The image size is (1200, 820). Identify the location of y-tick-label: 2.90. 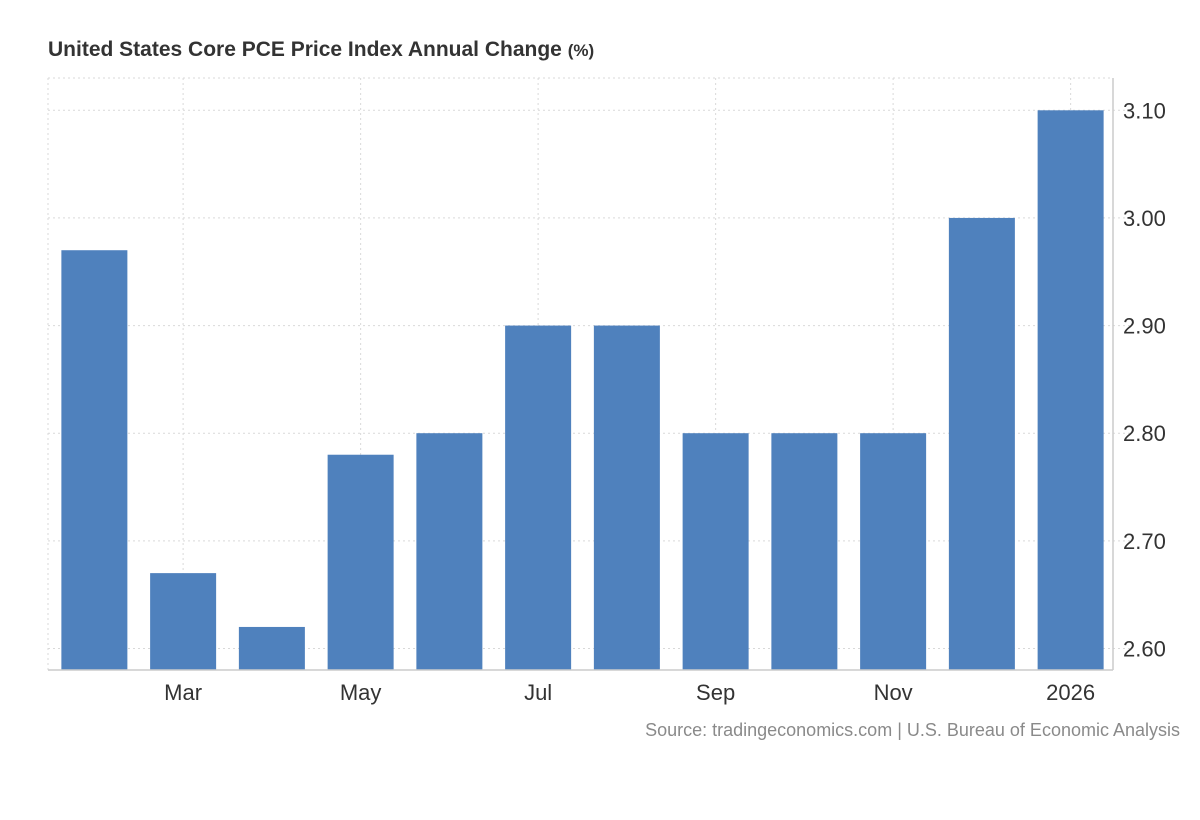
(1144, 326).